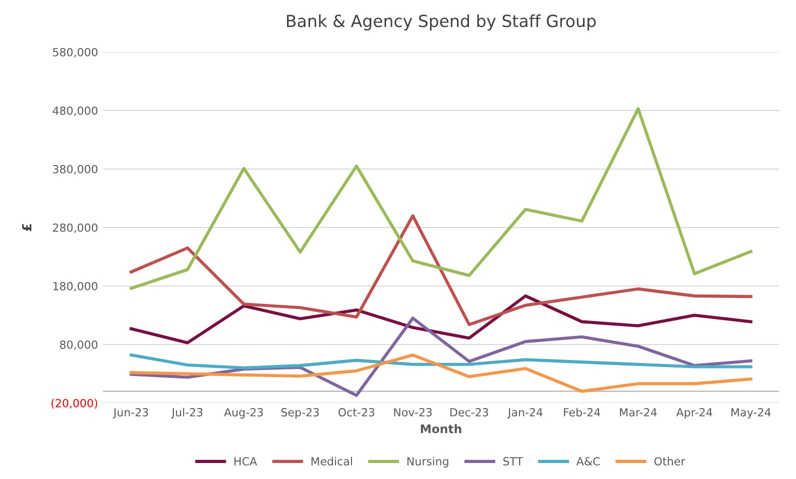 The height and width of the screenshot is (479, 796). Describe the element at coordinates (243, 413) in the screenshot. I see `x-tick-label: Aug-23` at that location.